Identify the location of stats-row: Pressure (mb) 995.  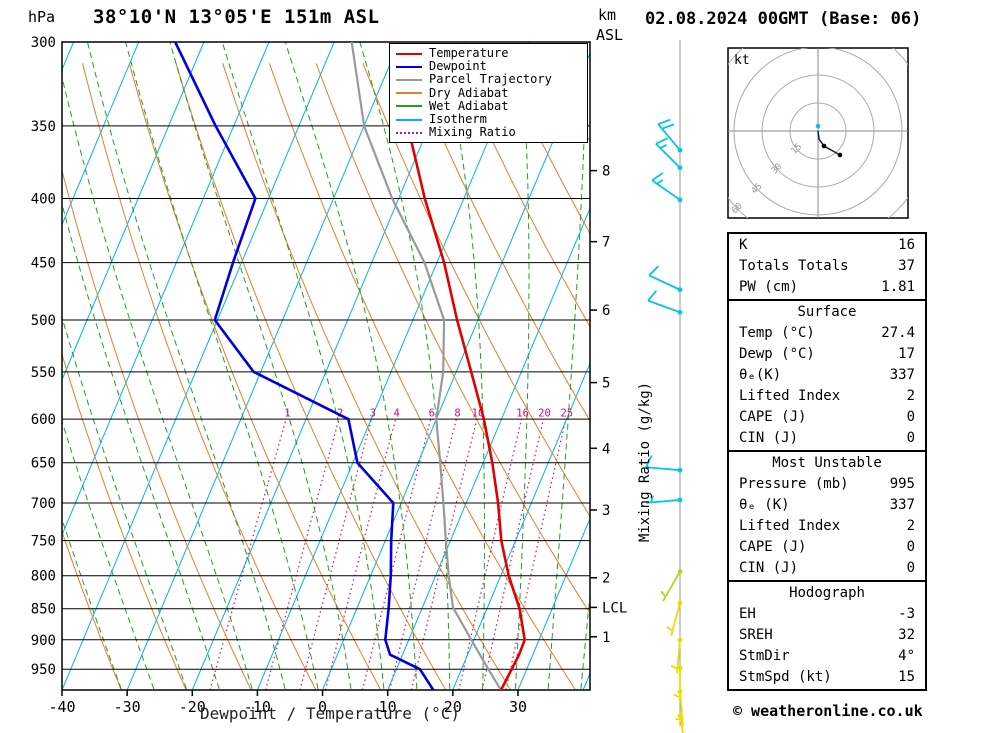
(827, 484).